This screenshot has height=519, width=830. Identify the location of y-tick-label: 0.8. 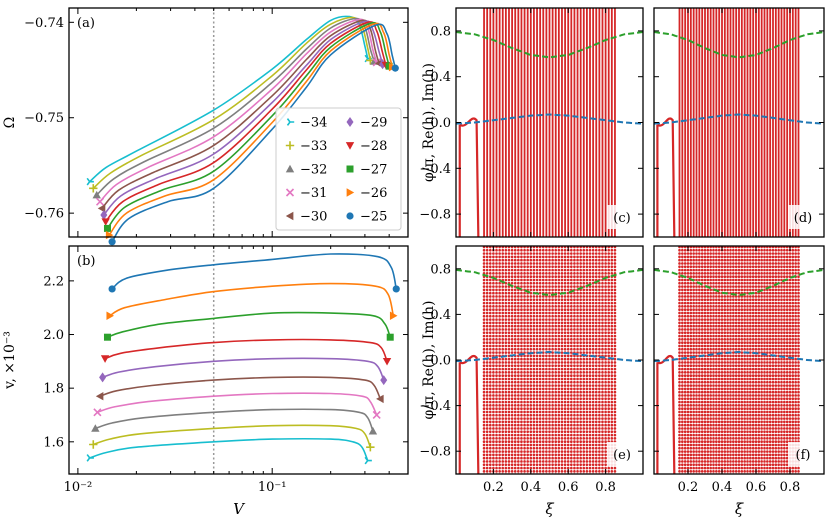
(440, 31).